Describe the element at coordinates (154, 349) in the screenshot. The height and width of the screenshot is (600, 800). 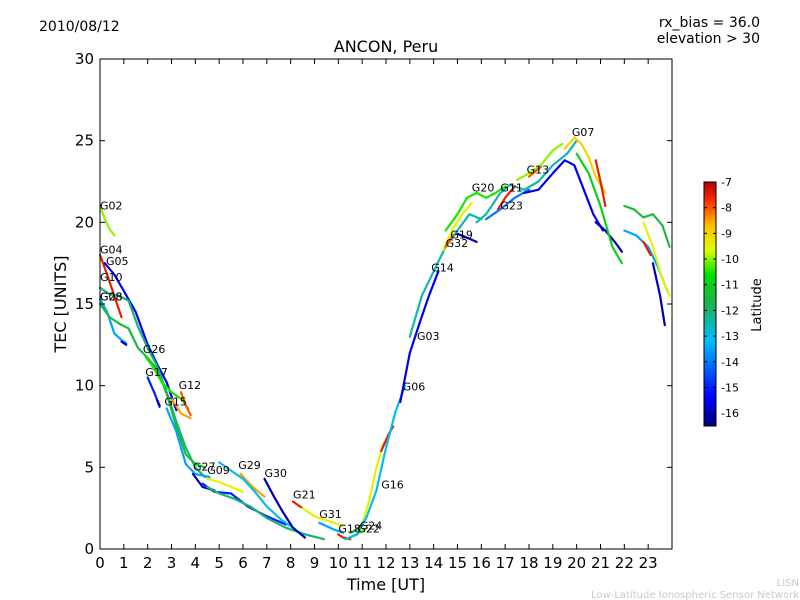
I see `satellite-label-g26: G26` at that location.